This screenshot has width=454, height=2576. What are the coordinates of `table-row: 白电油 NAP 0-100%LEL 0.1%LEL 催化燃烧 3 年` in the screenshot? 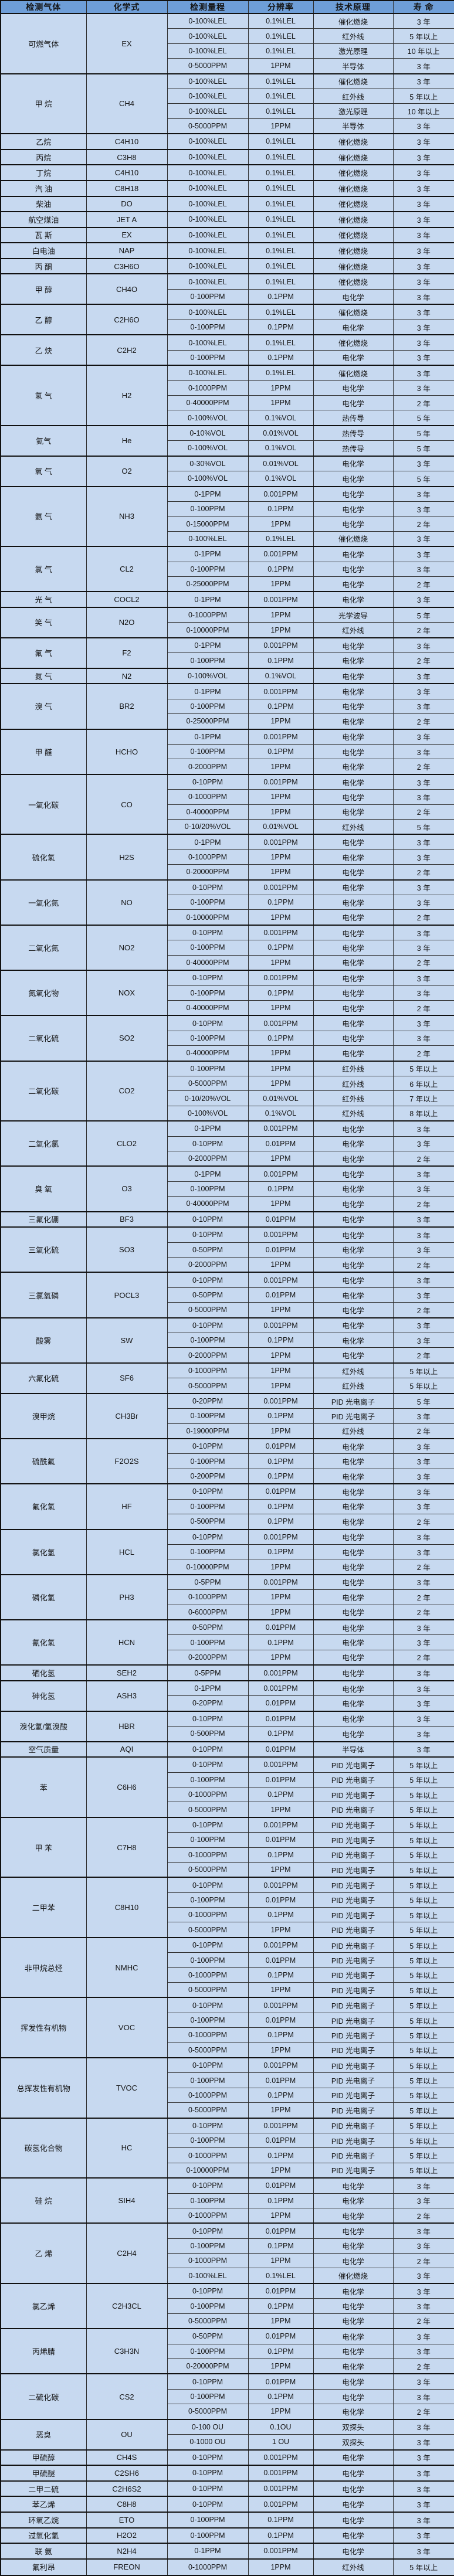 It's located at (227, 250).